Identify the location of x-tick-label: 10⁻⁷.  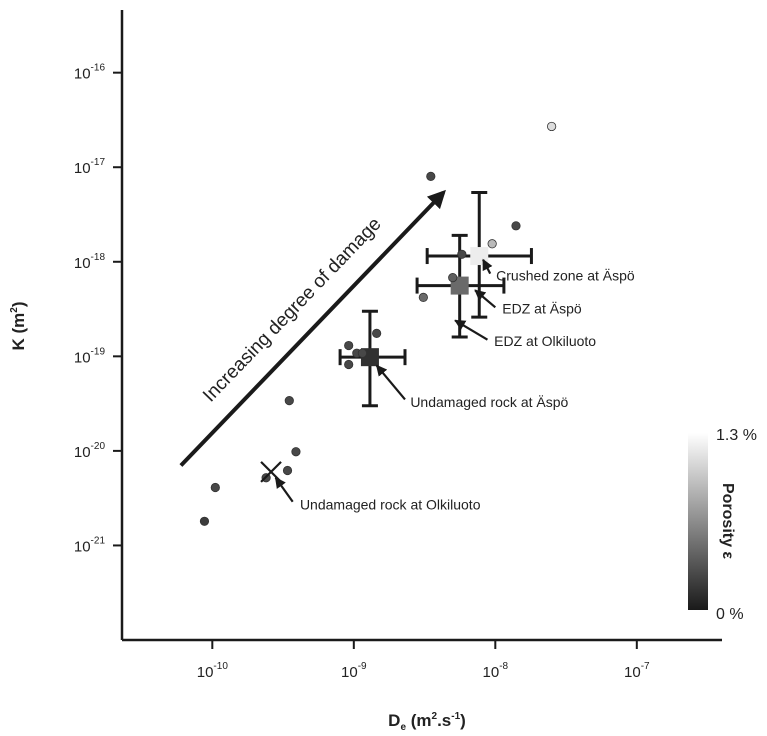
(637, 671).